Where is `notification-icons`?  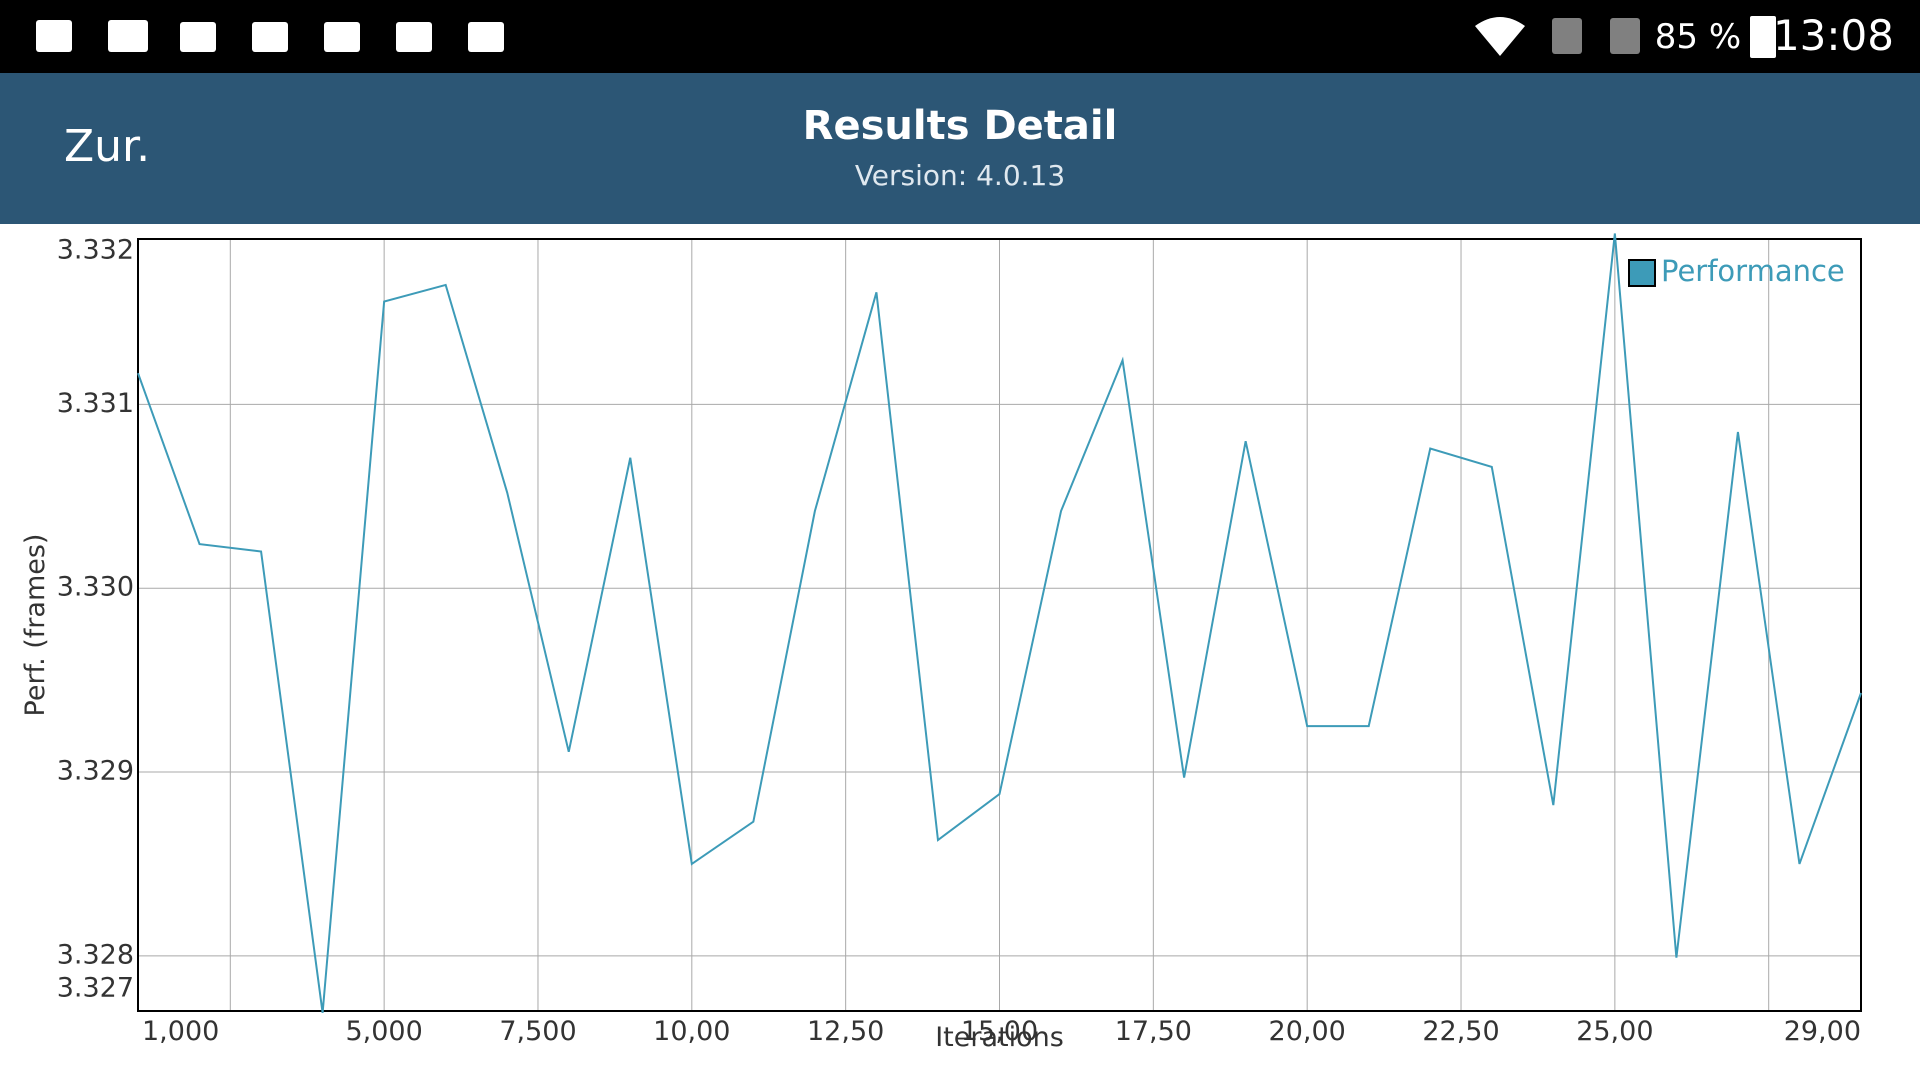
notification-icons is located at coordinates (906, 37).